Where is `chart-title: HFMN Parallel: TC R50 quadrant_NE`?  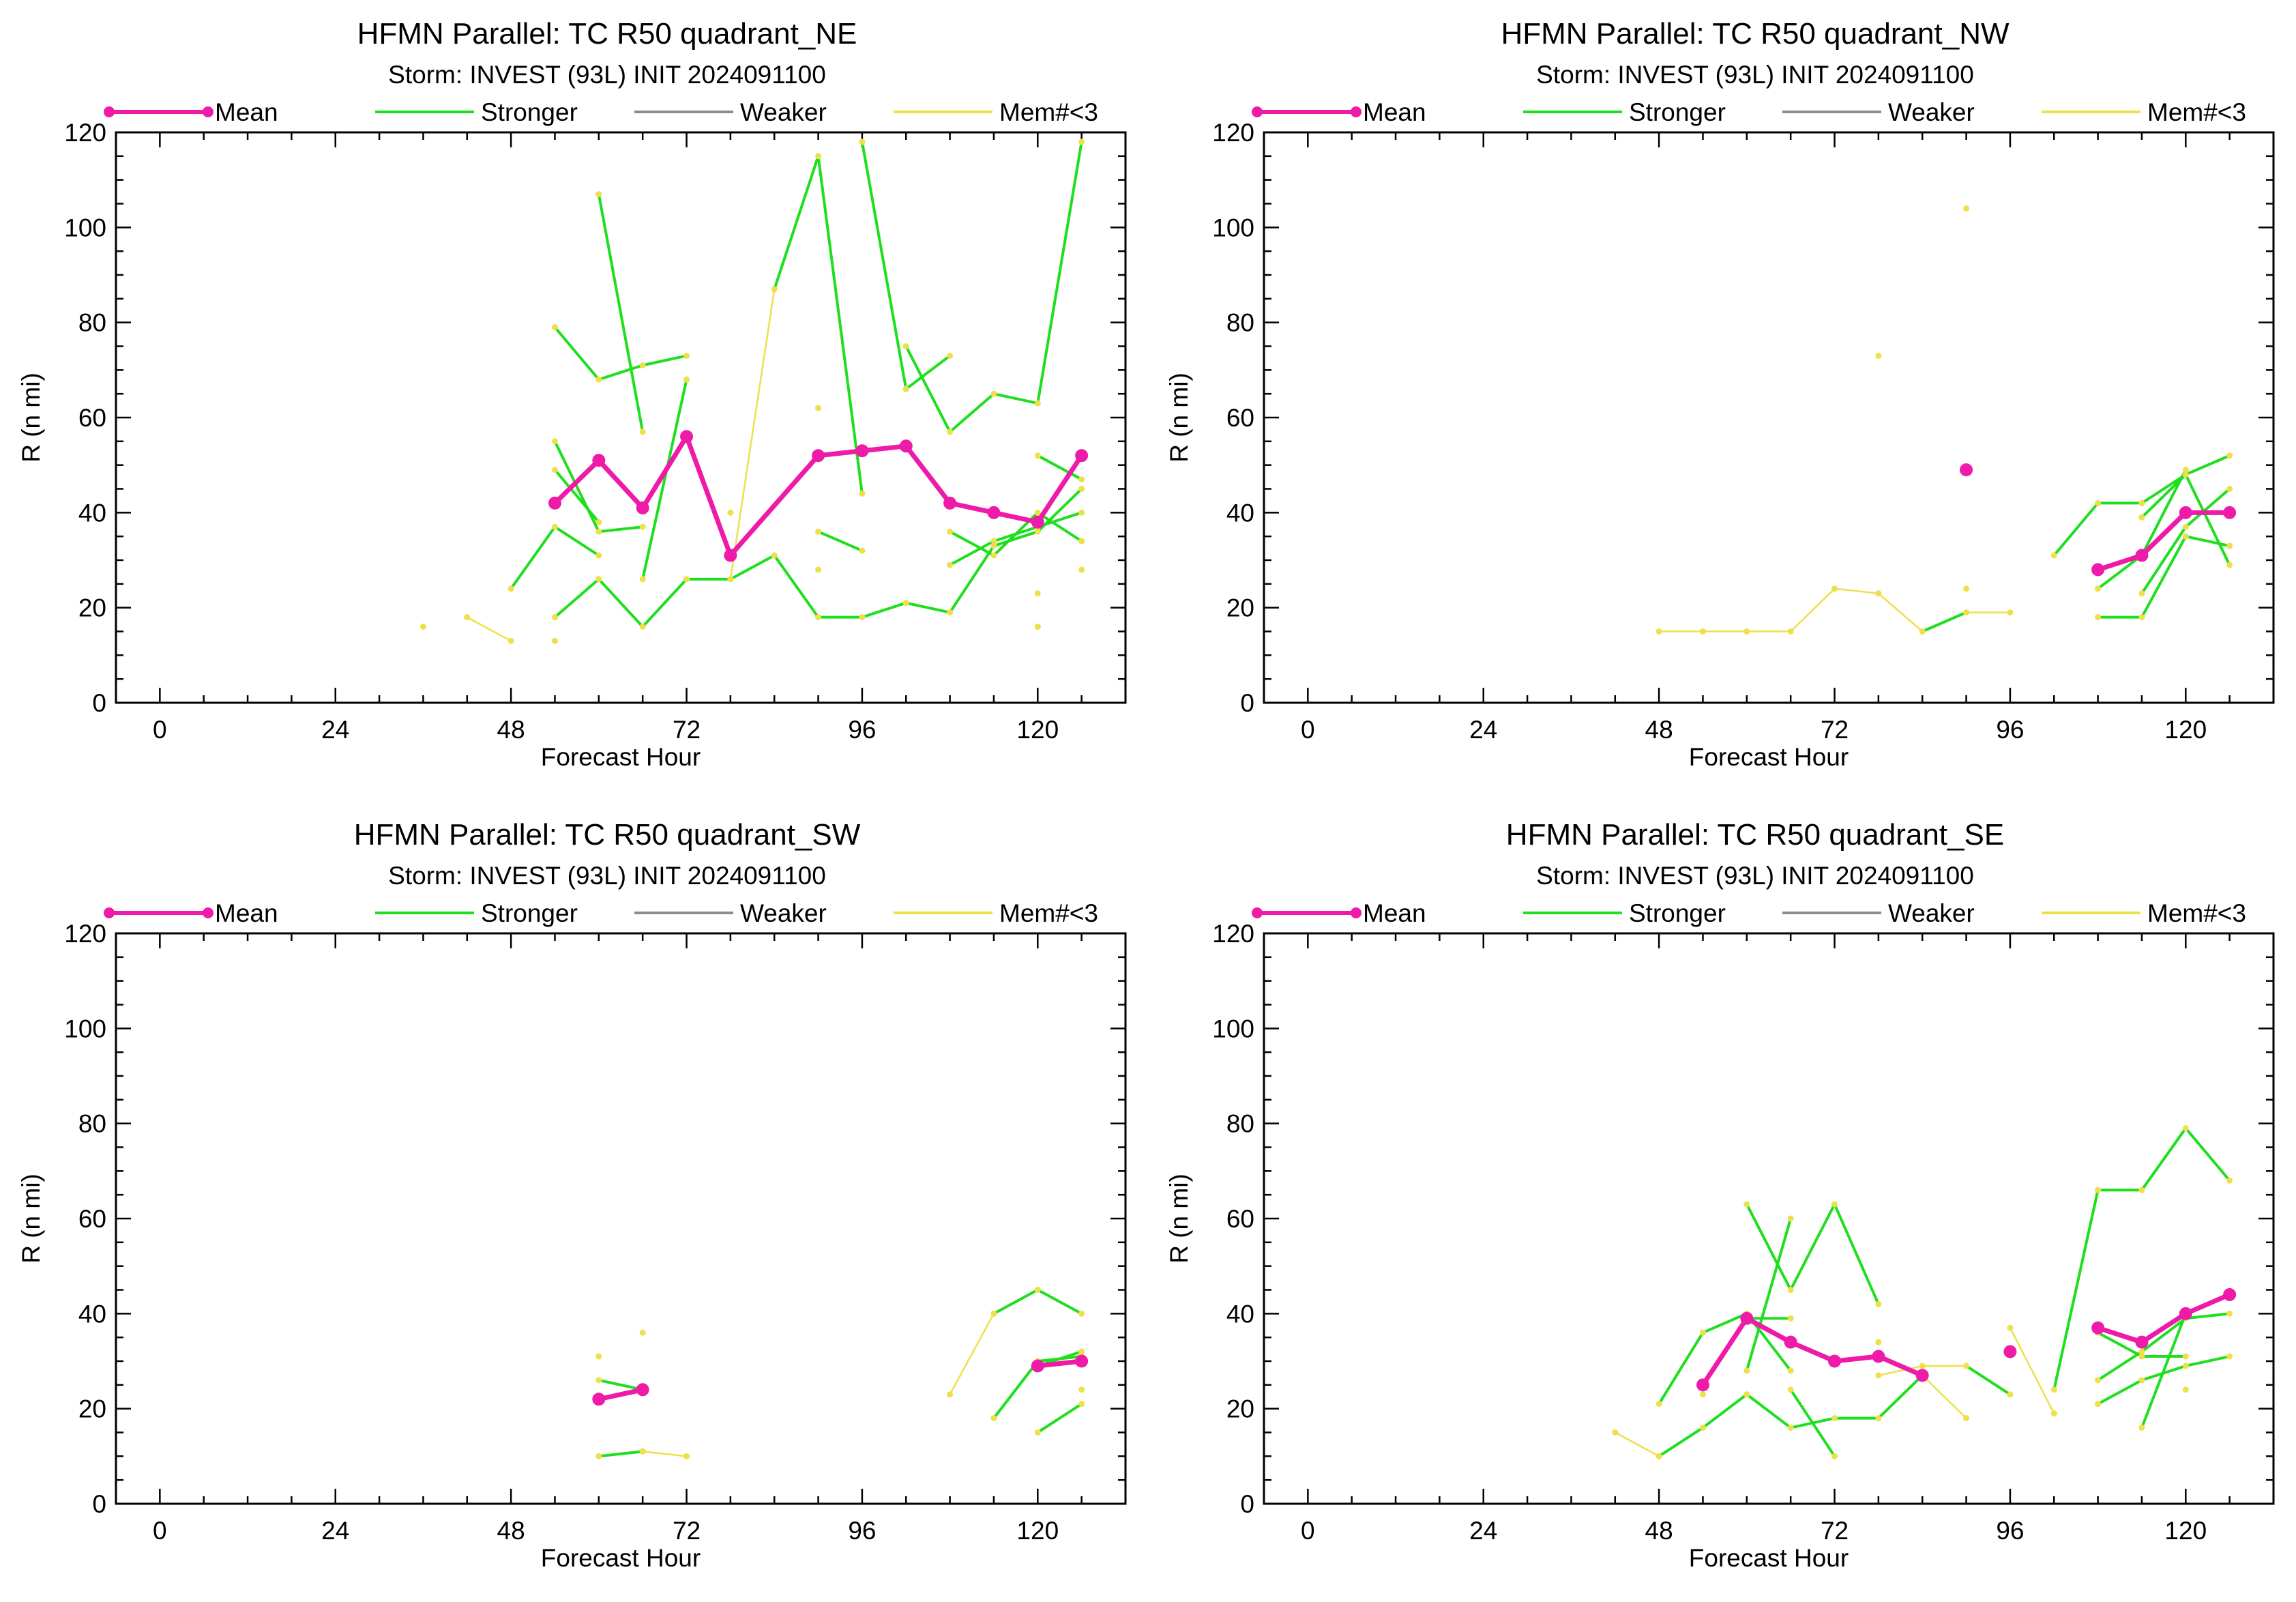
chart-title: HFMN Parallel: TC R50 quadrant_NE is located at coordinates (607, 34).